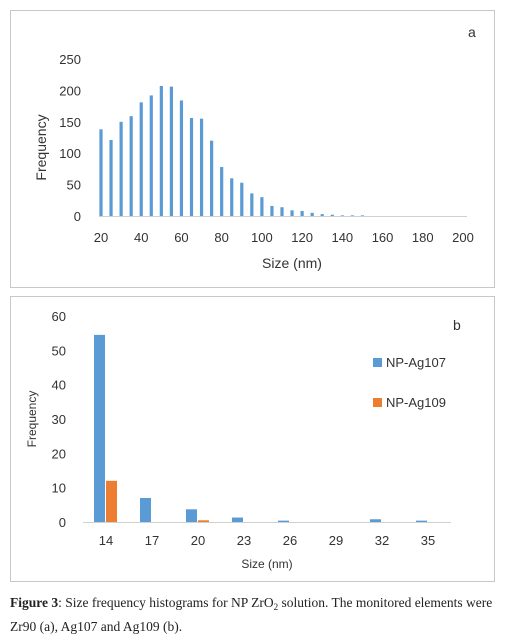 This screenshot has width=507, height=639. What do you see at coordinates (377, 362) in the screenshot?
I see `legend-swatch-np-ag107` at bounding box center [377, 362].